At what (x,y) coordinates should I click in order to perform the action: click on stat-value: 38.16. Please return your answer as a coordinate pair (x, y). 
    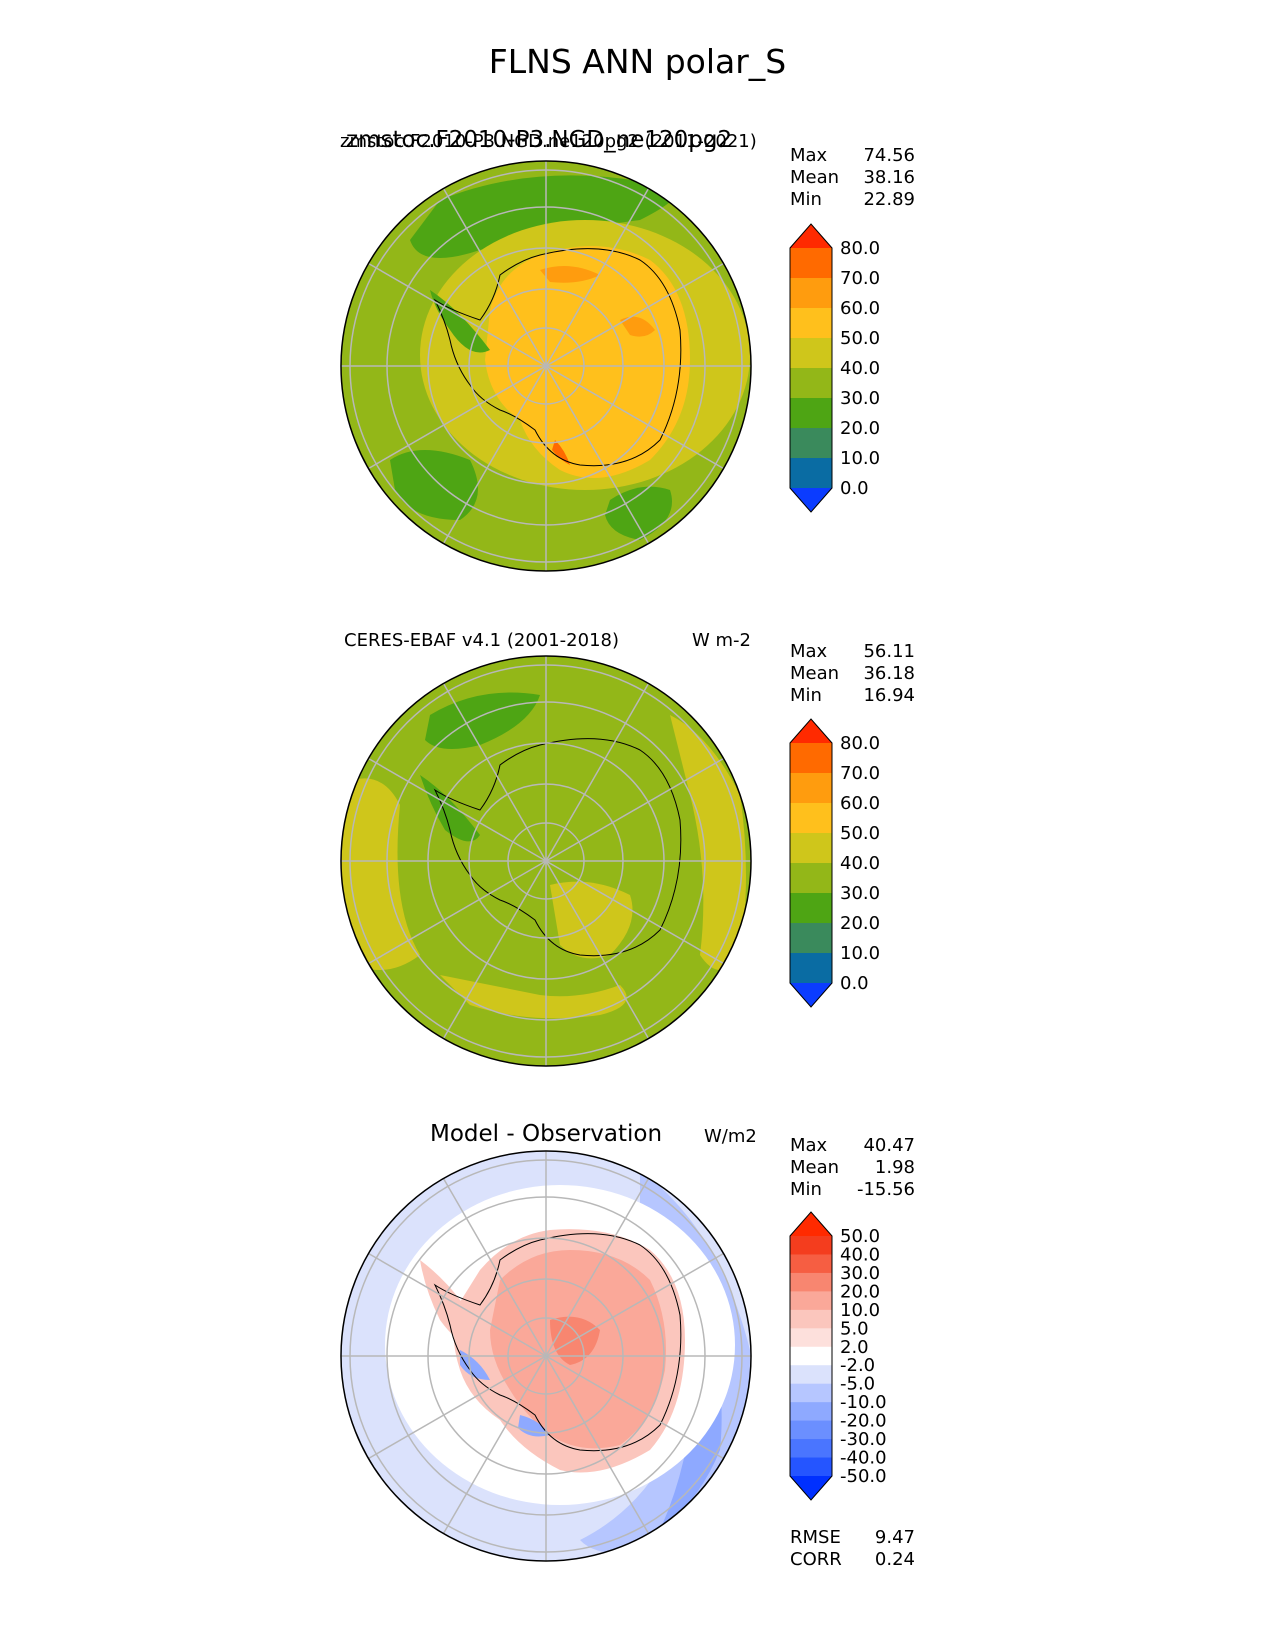
    Looking at the image, I should click on (889, 177).